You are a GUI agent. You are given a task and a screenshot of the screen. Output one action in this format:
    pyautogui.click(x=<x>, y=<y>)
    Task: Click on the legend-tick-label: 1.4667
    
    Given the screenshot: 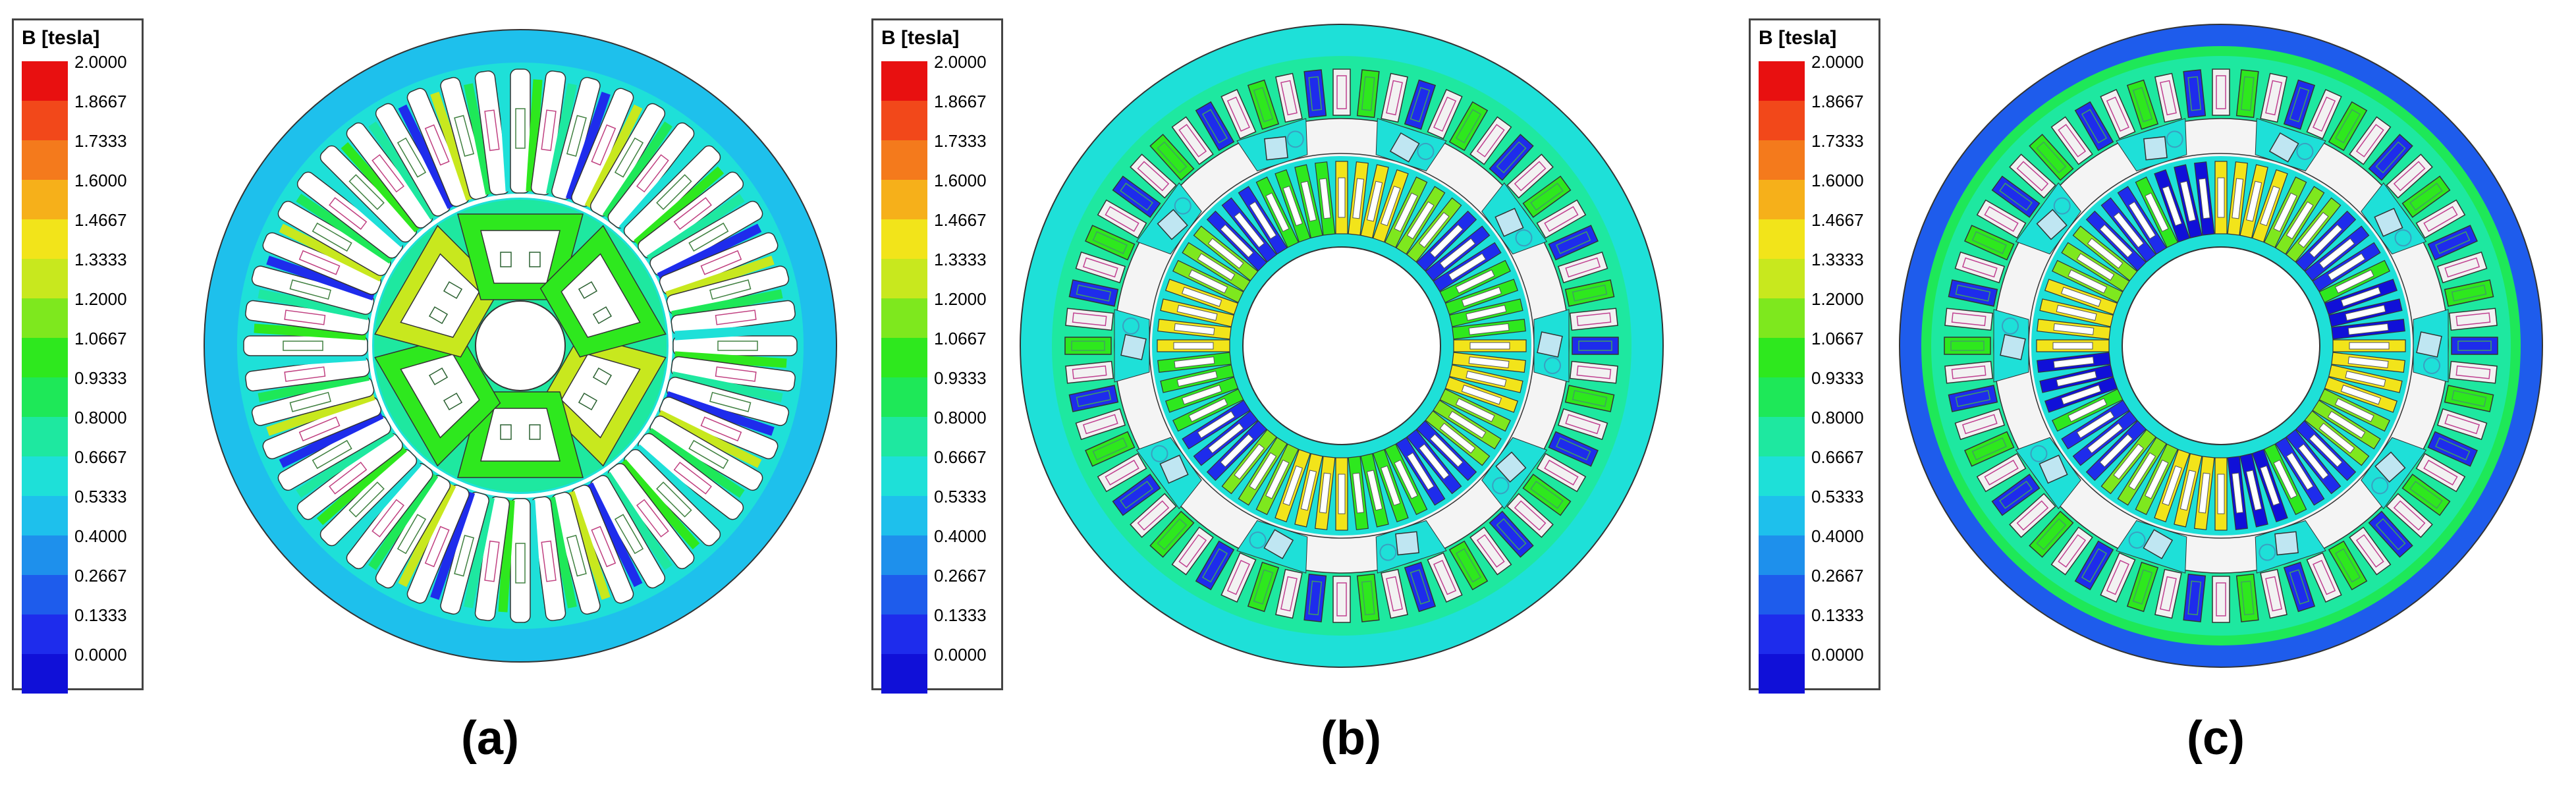 What is the action you would take?
    pyautogui.click(x=100, y=220)
    